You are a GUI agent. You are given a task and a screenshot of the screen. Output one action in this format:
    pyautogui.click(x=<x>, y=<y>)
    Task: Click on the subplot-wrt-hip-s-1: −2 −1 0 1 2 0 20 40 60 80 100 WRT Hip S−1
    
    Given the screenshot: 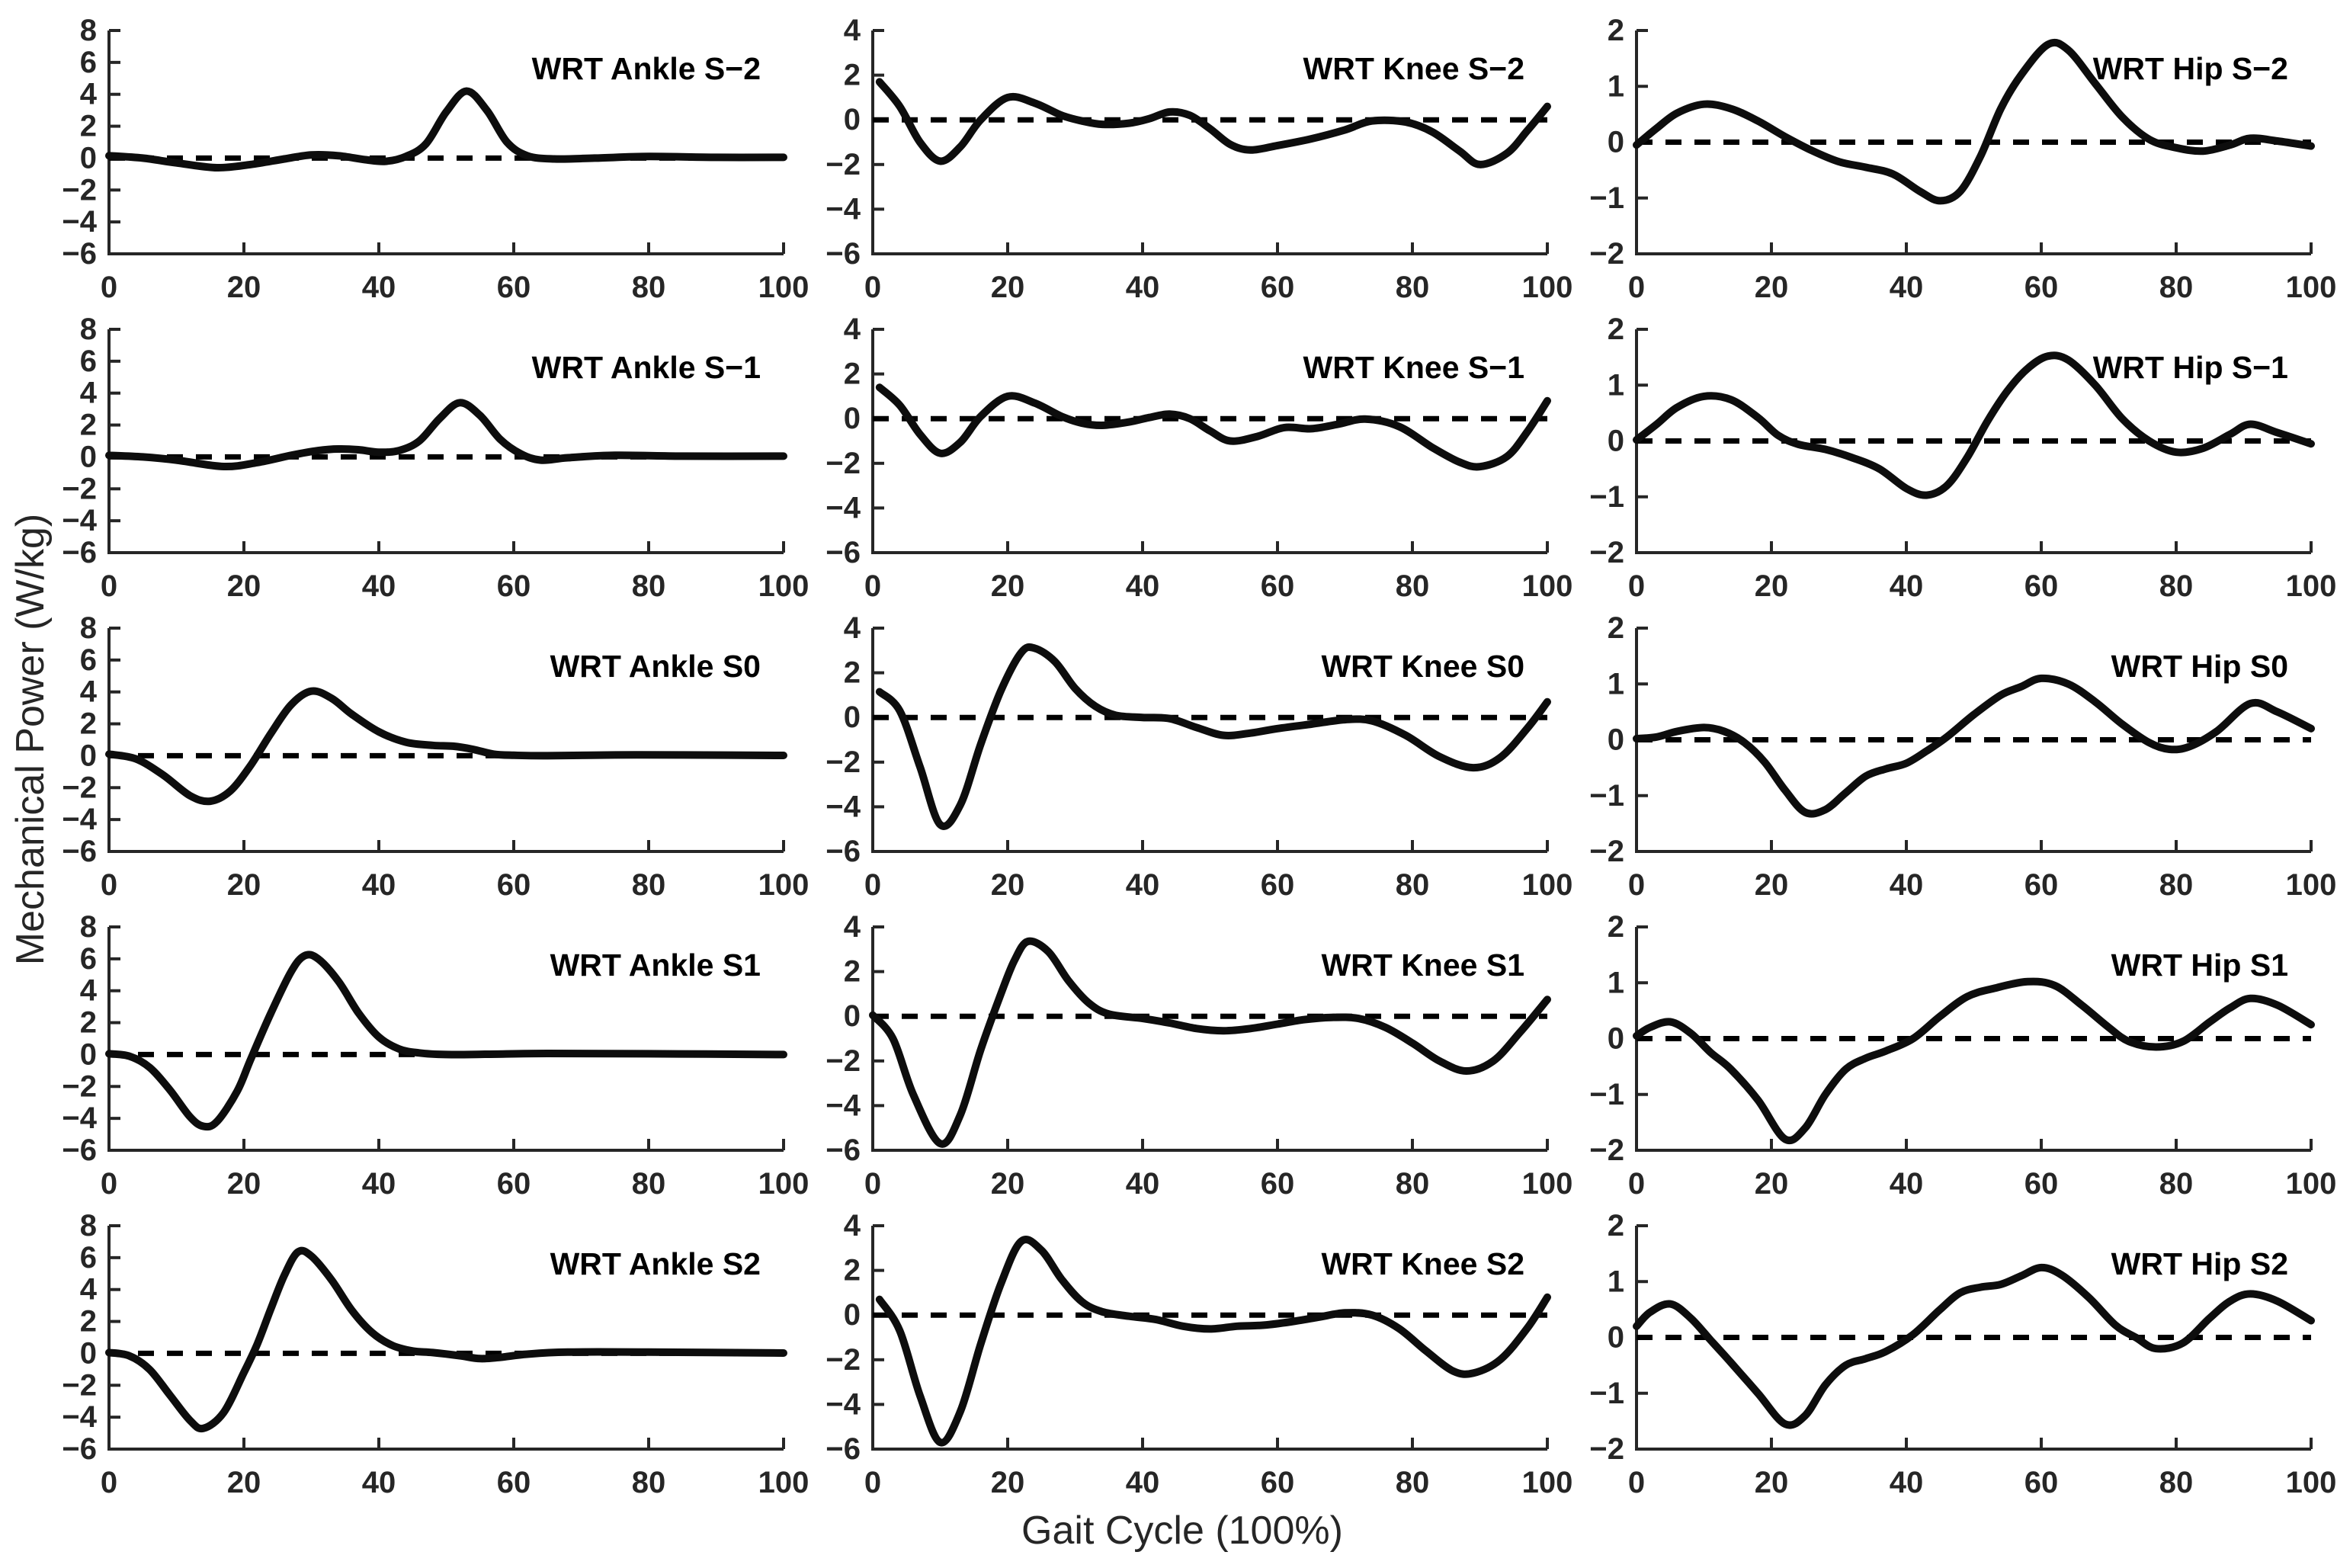 What is the action you would take?
    pyautogui.click(x=1950, y=451)
    